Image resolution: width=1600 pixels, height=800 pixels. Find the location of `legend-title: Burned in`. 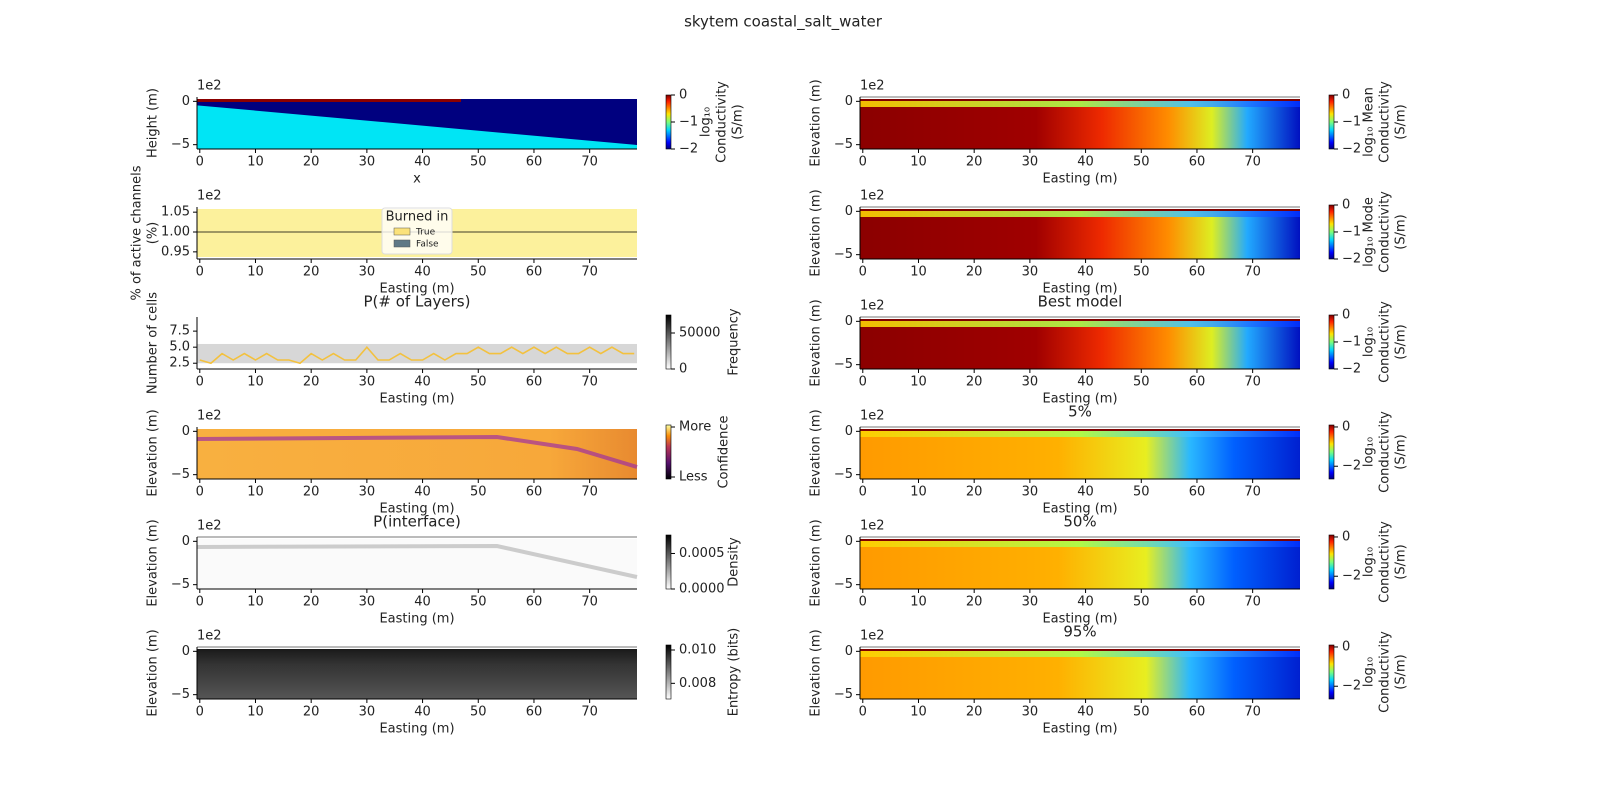

legend-title: Burned in is located at coordinates (417, 217).